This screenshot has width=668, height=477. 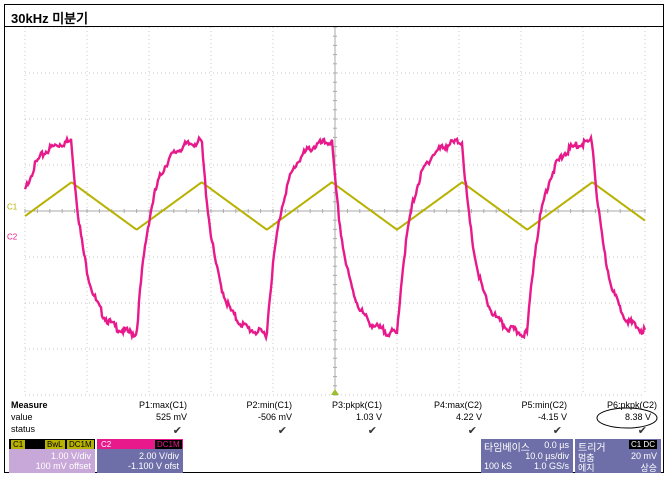 I want to click on c2-label: C2, so click(x=106, y=444).